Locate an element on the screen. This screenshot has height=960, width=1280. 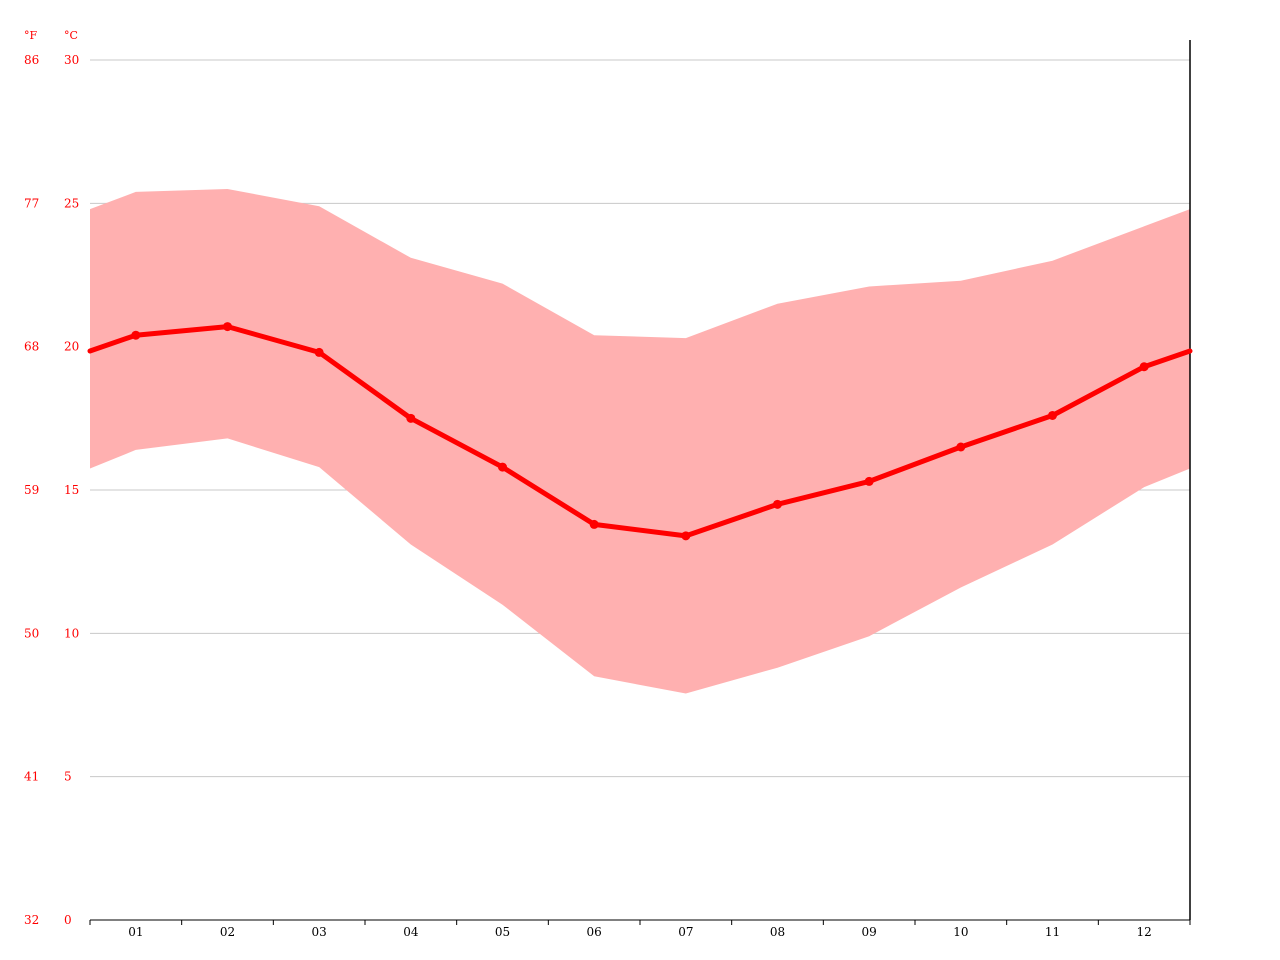
x-tick-label-12: 12 is located at coordinates (1144, 932).